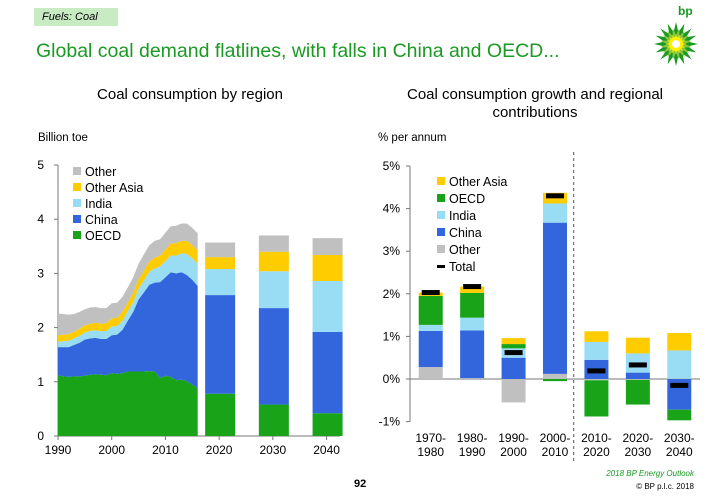  Describe the element at coordinates (555, 380) in the screenshot. I see `bar-2000-2010-oecd` at that location.